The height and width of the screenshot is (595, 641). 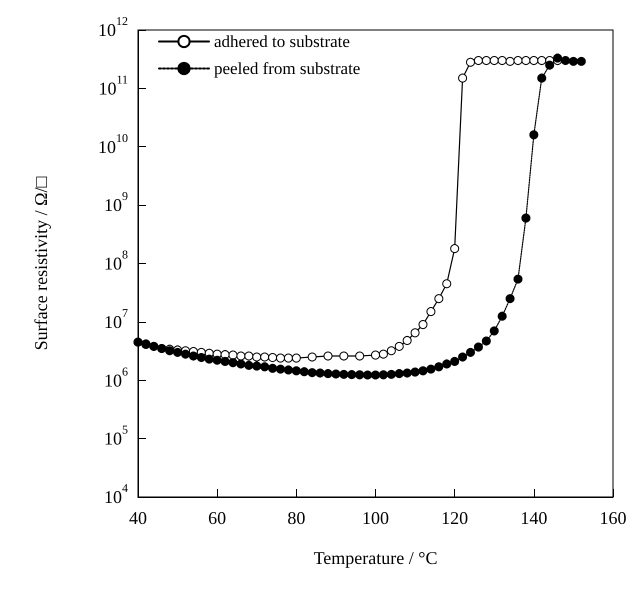 I want to click on x-tick-label: 60, so click(x=217, y=518).